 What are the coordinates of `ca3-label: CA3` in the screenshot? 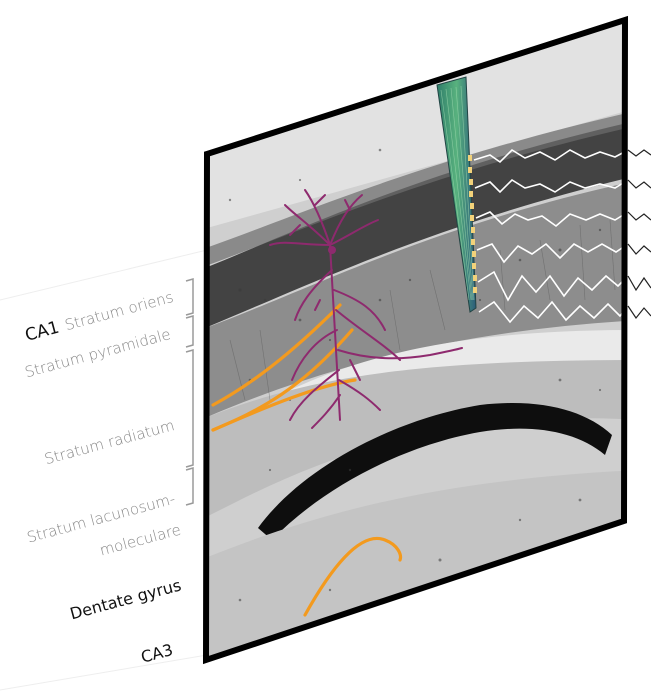 It's located at (157, 653).